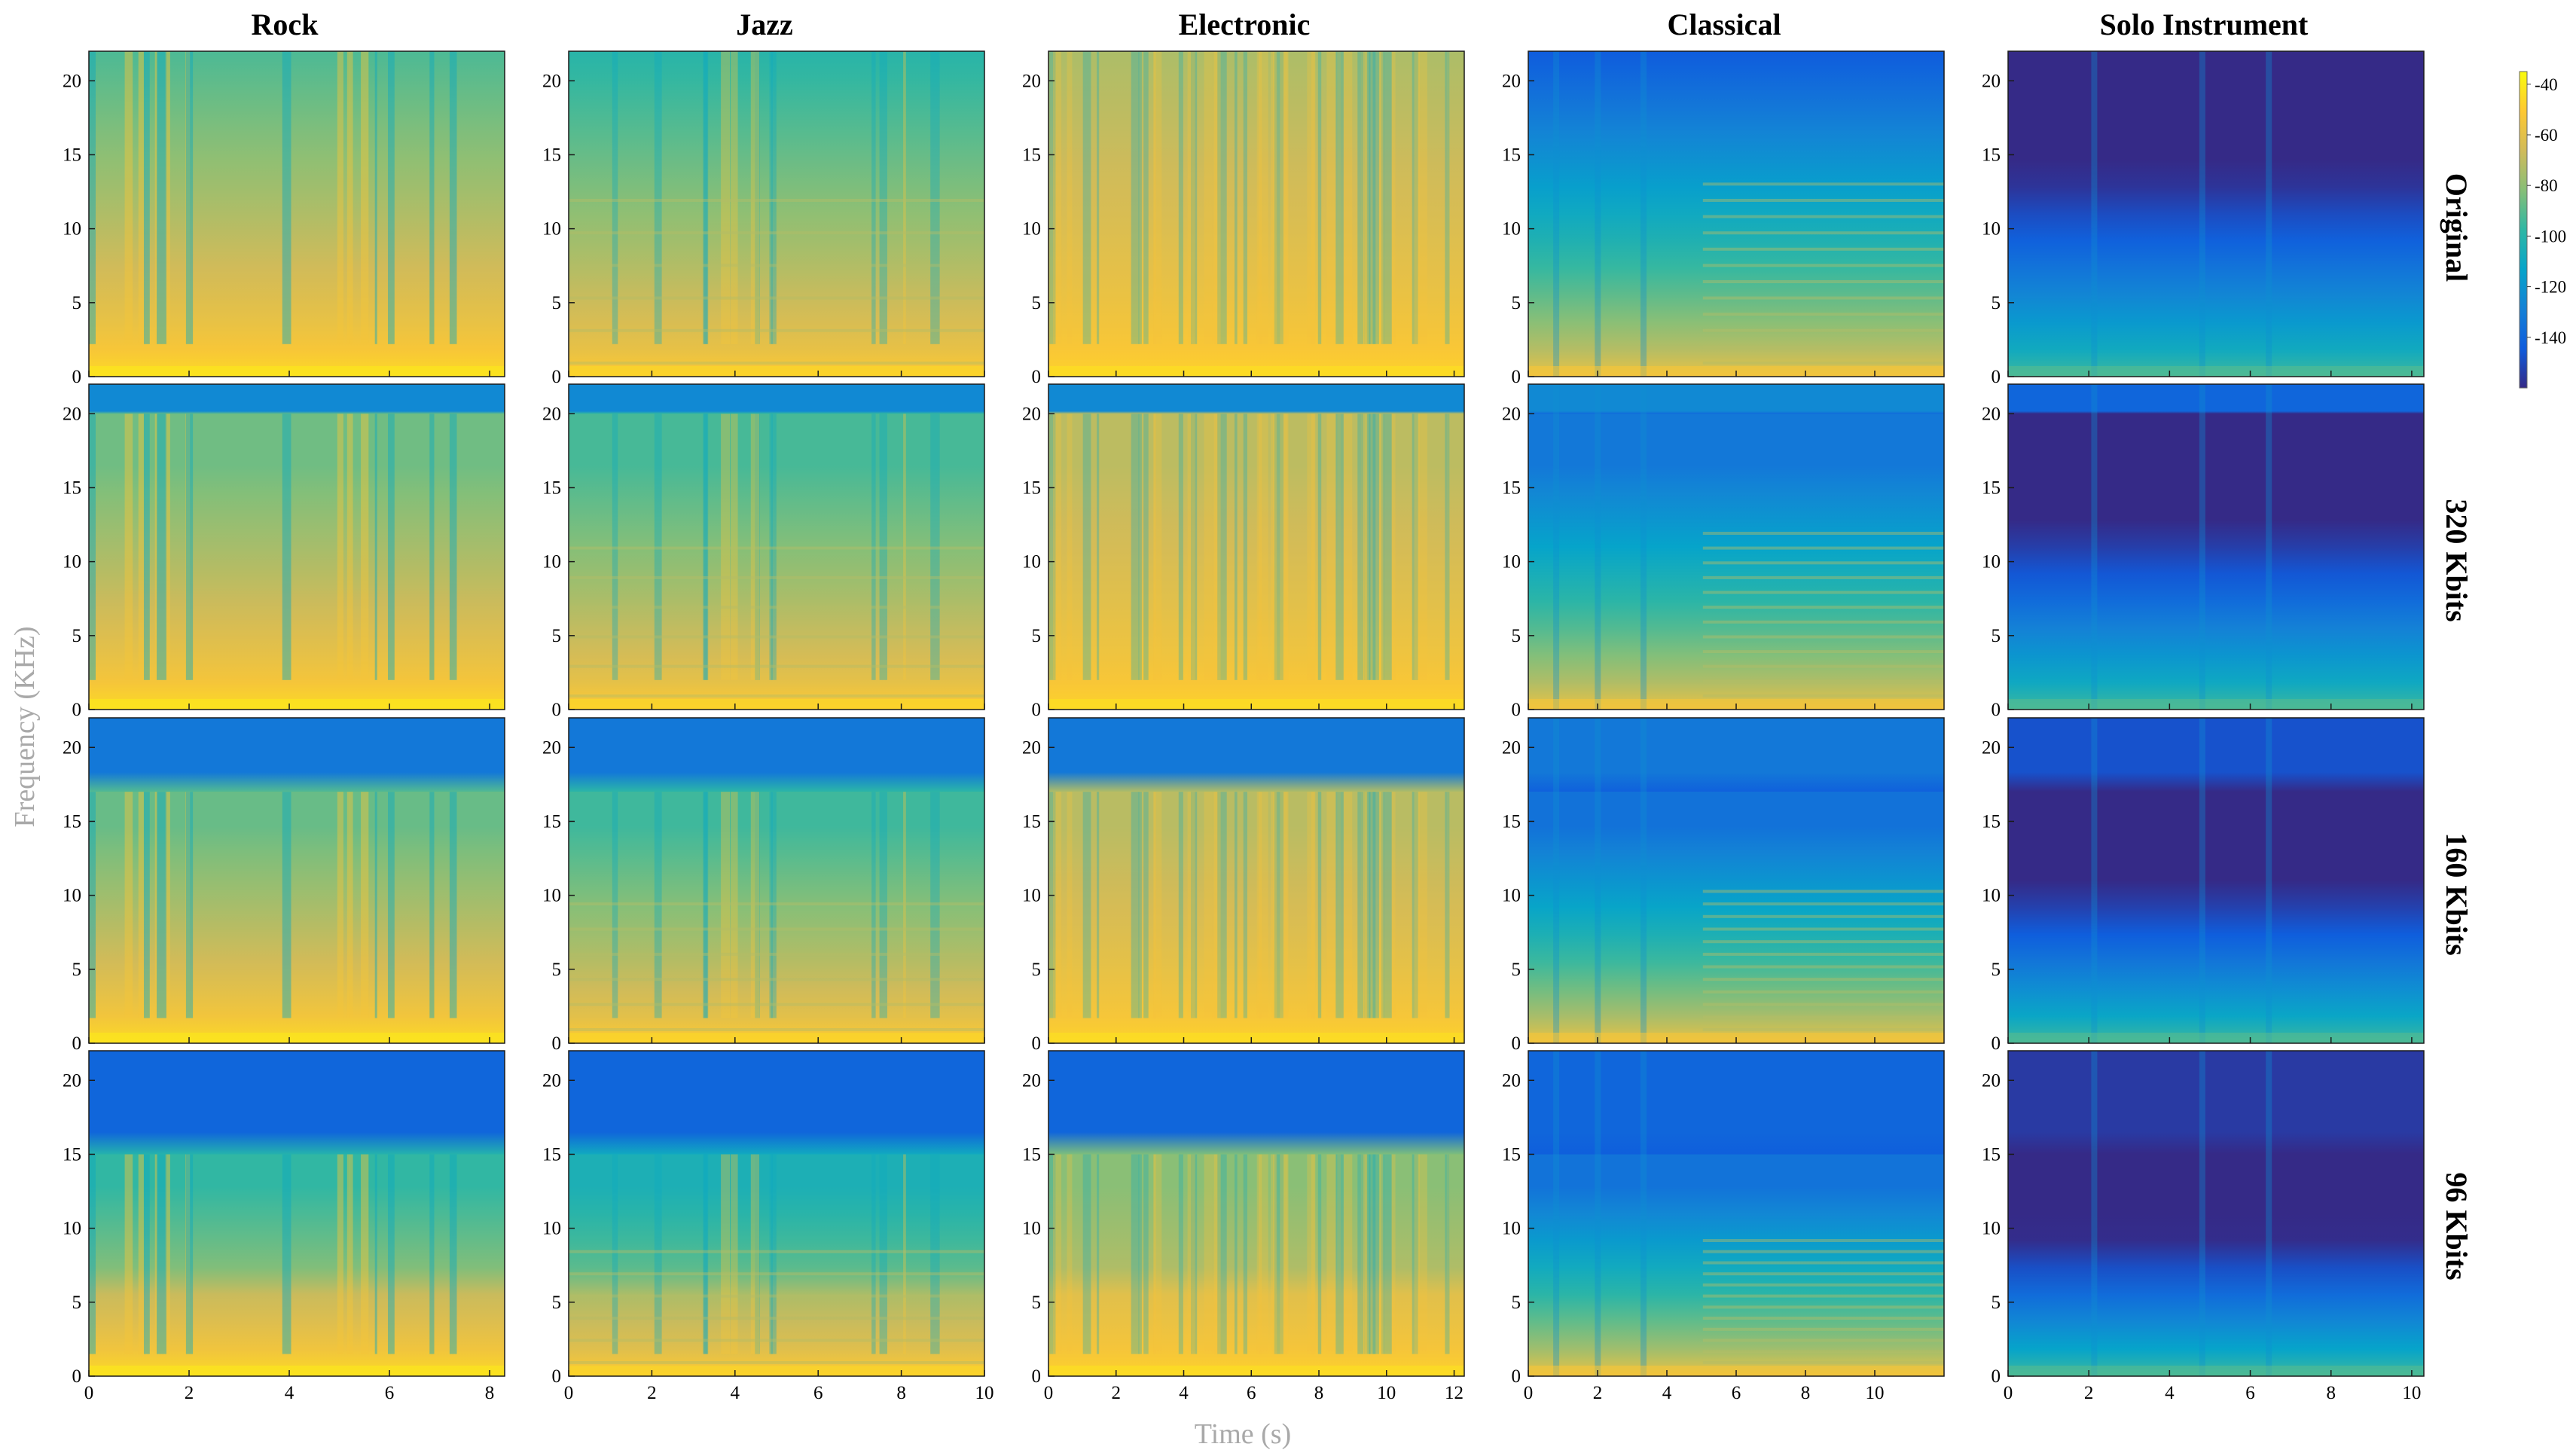  What do you see at coordinates (1243, 1434) in the screenshot?
I see `x-axis-label: Time (s)` at bounding box center [1243, 1434].